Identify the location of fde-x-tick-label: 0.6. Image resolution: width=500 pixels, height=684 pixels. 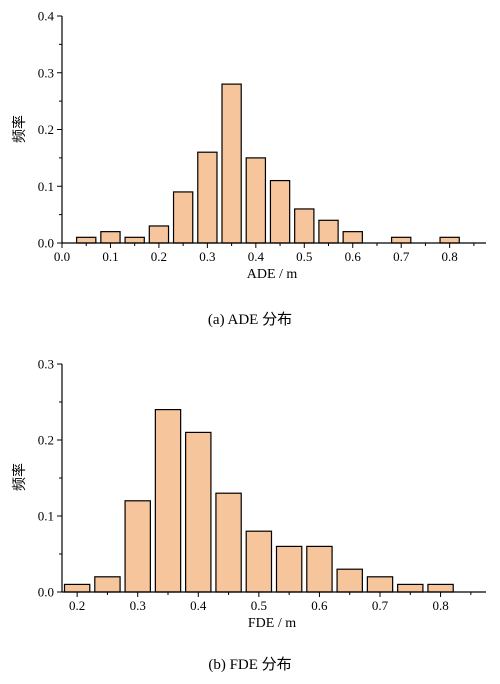
(319, 605).